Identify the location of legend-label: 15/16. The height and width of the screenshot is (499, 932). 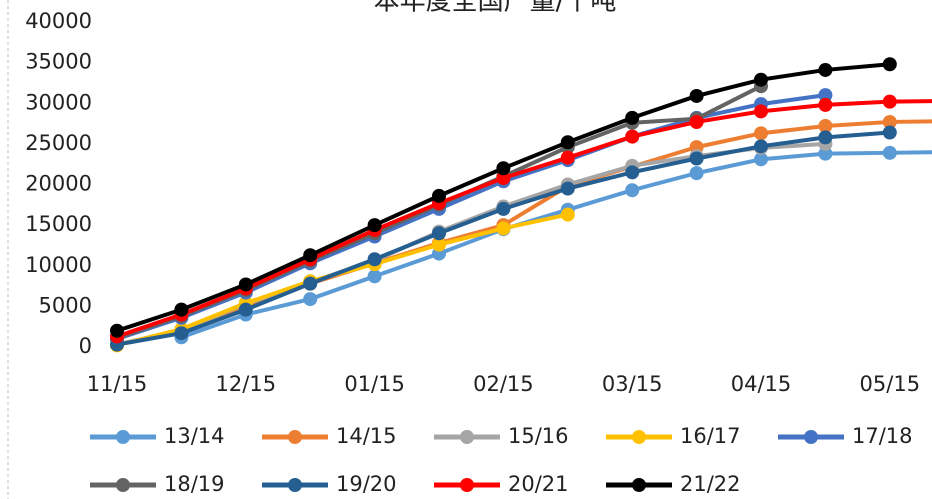
(538, 436).